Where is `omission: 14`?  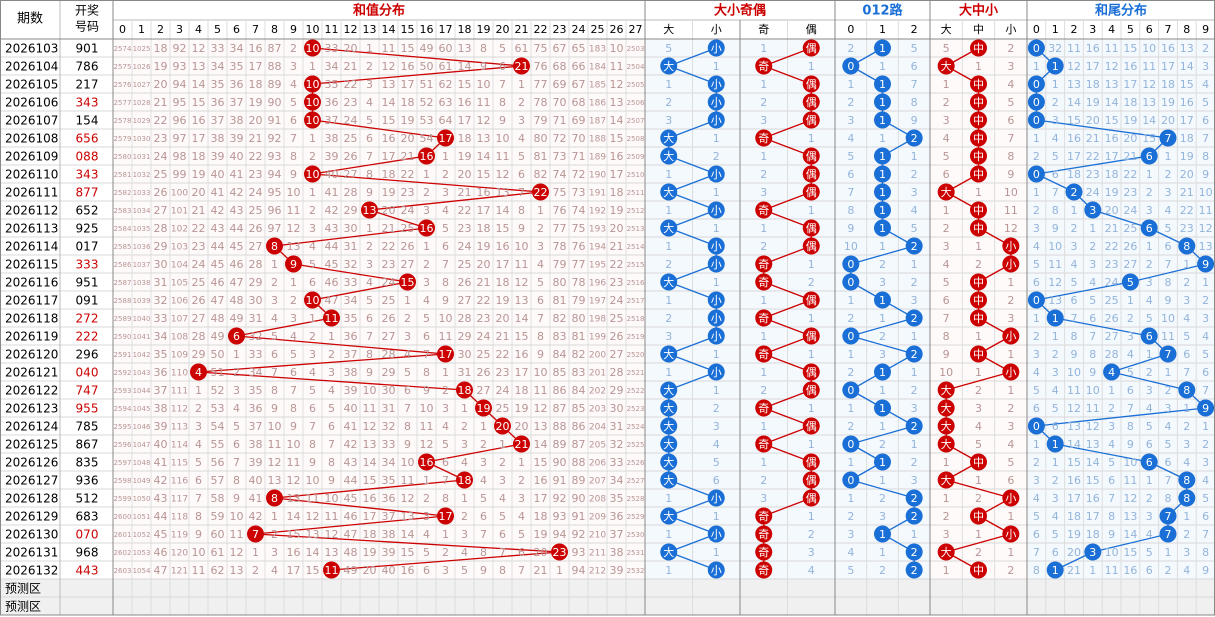 omission: 14 is located at coordinates (1112, 102).